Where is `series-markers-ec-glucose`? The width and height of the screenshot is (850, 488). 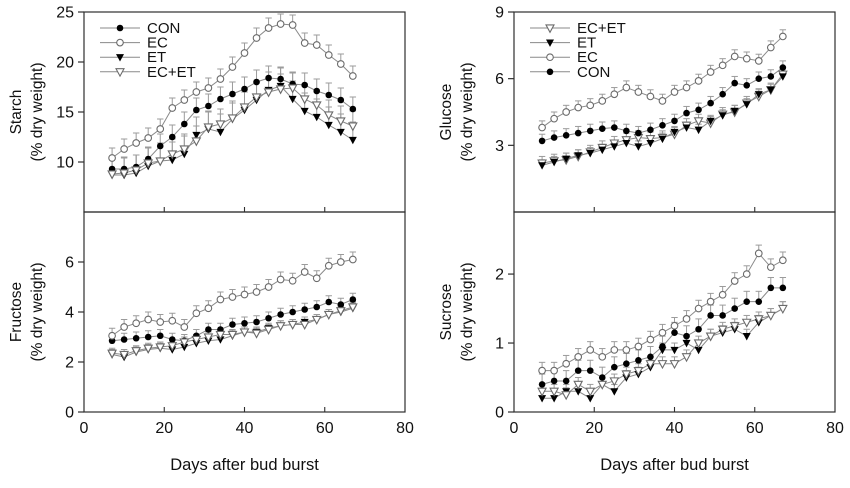 series-markers-ec-glucose is located at coordinates (662, 82).